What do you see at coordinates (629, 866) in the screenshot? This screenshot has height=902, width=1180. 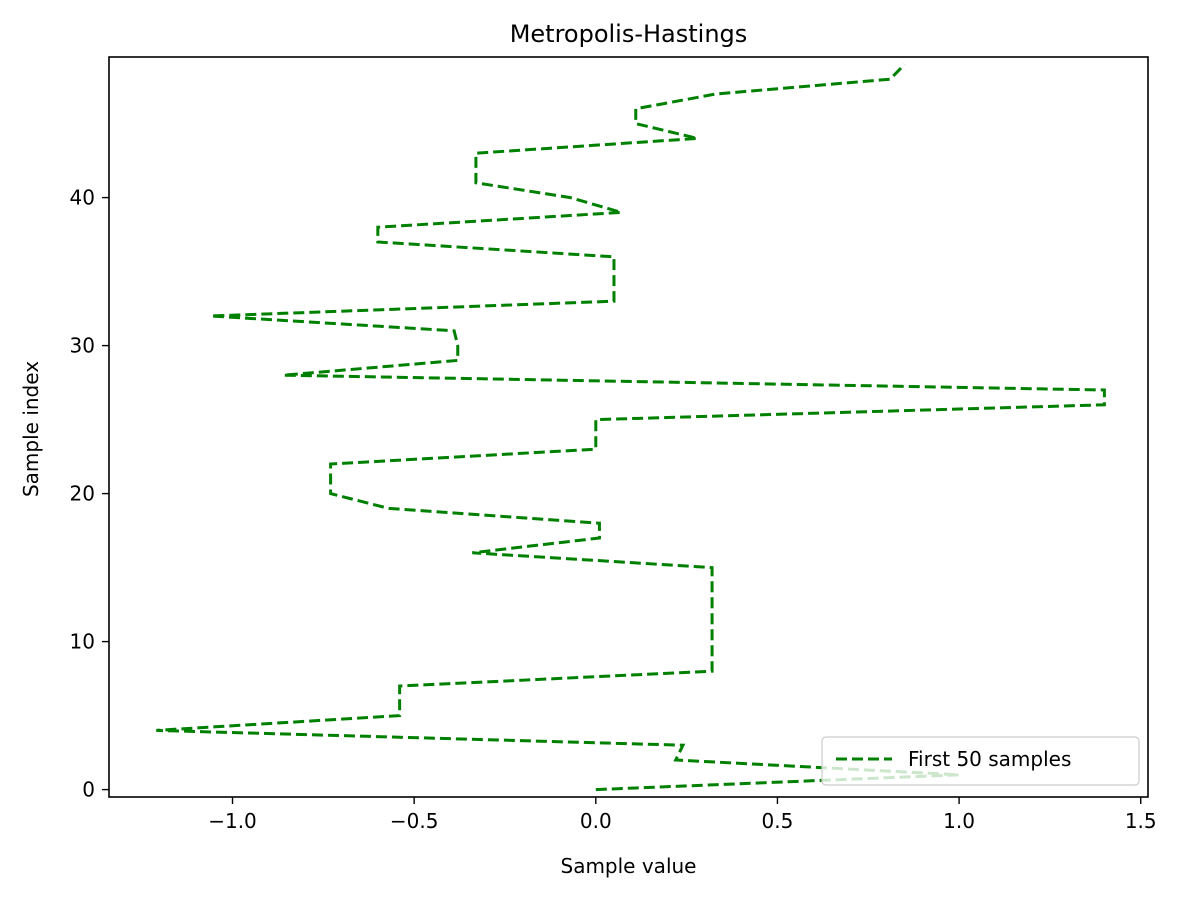 I see `x-axis-title: Sample value` at bounding box center [629, 866].